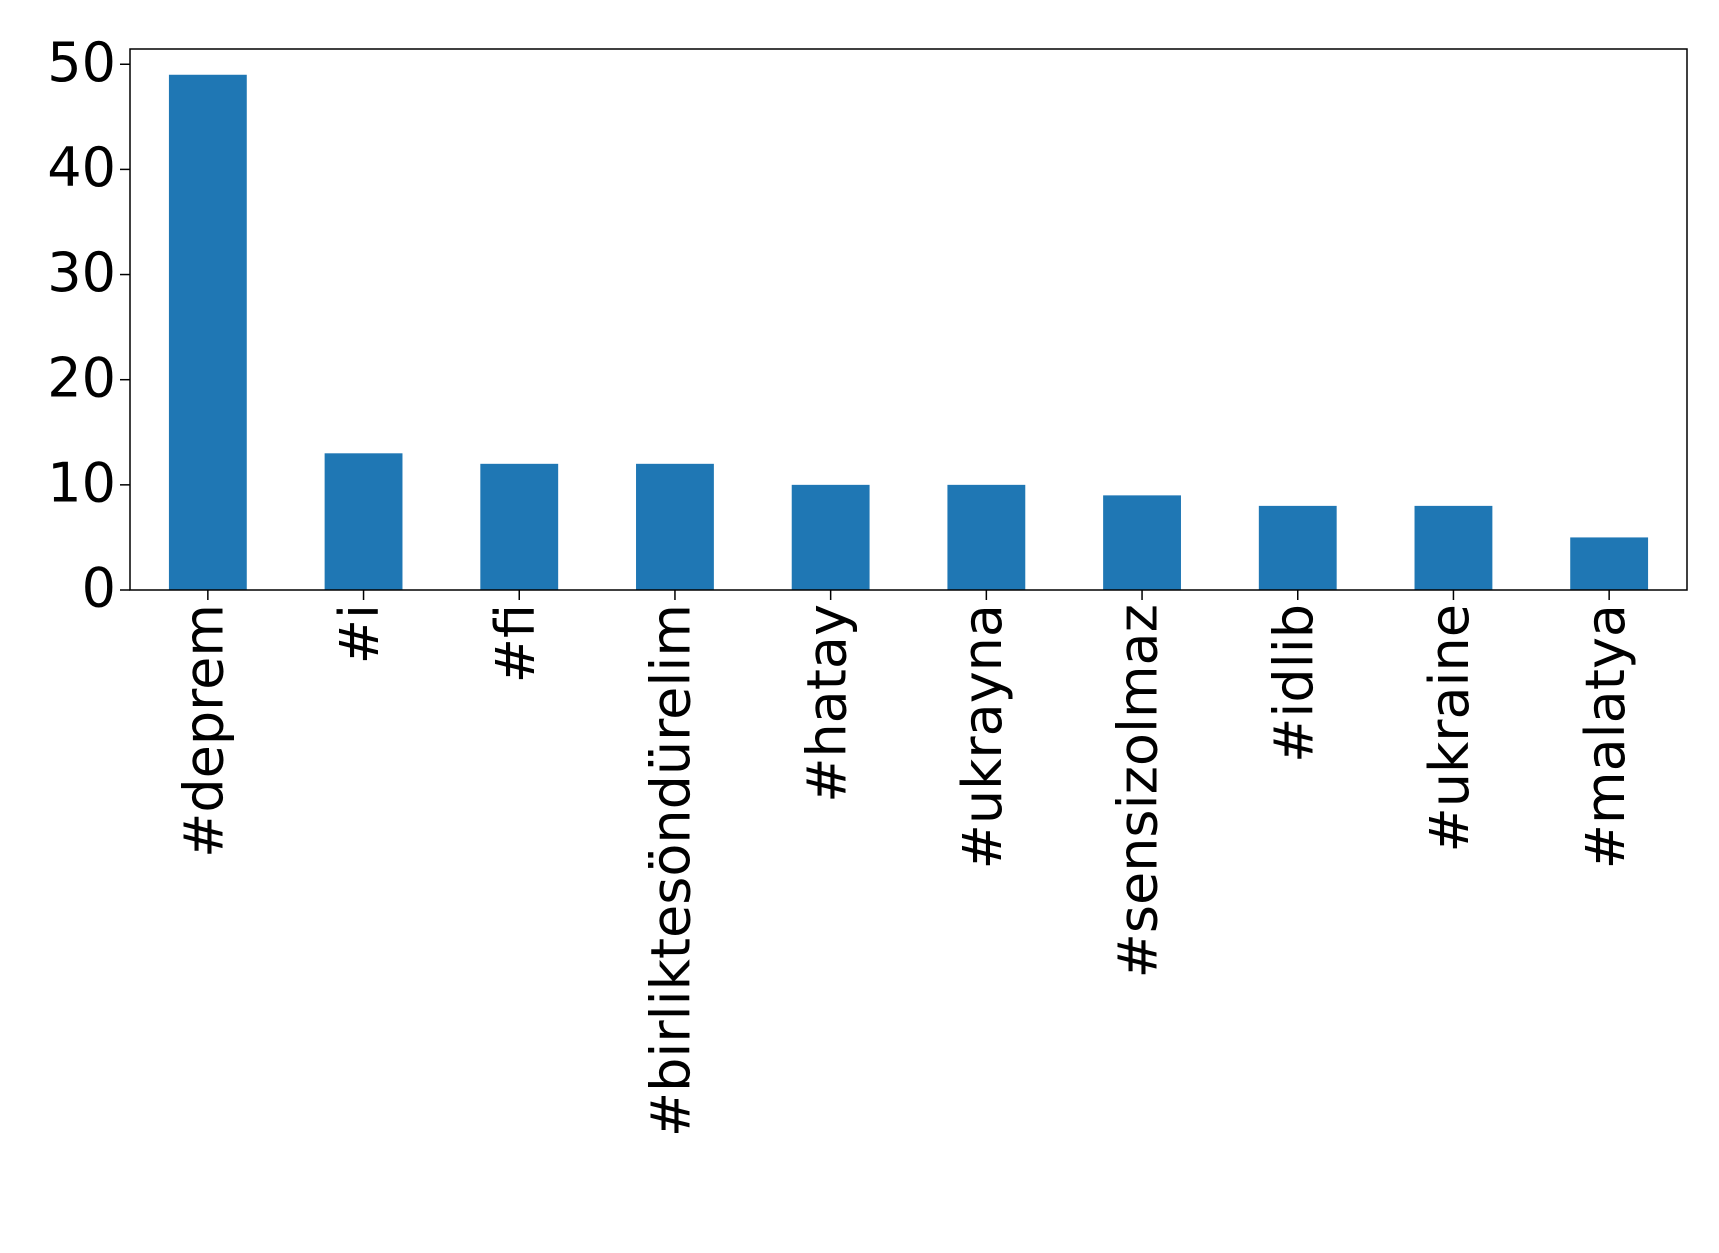 The width and height of the screenshot is (1719, 1253). What do you see at coordinates (81, 62) in the screenshot?
I see `y-tick-label: 50` at bounding box center [81, 62].